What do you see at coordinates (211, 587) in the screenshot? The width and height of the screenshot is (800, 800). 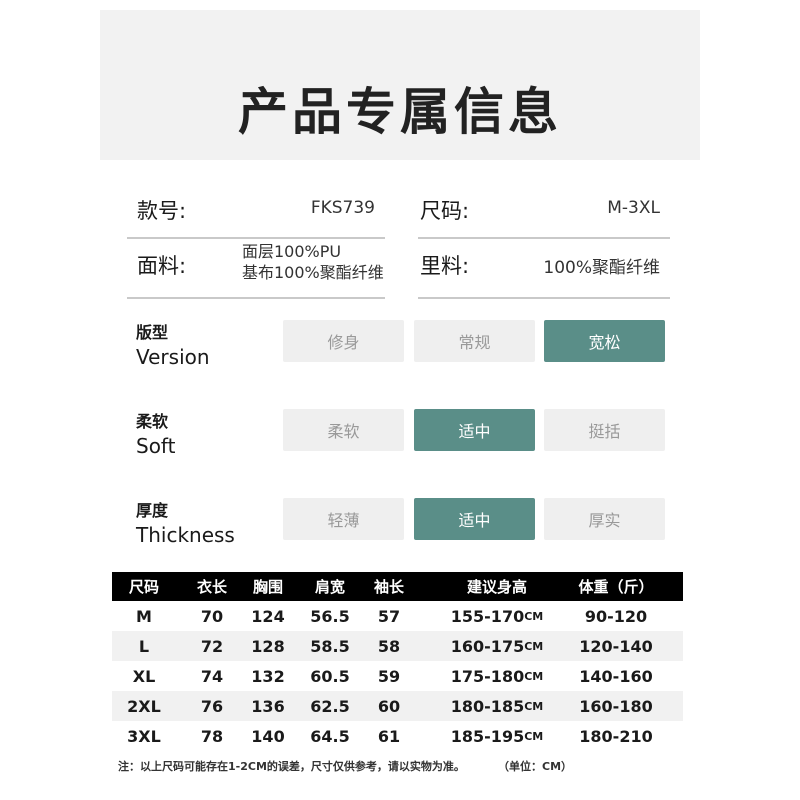 I see `column-header: 衣长` at bounding box center [211, 587].